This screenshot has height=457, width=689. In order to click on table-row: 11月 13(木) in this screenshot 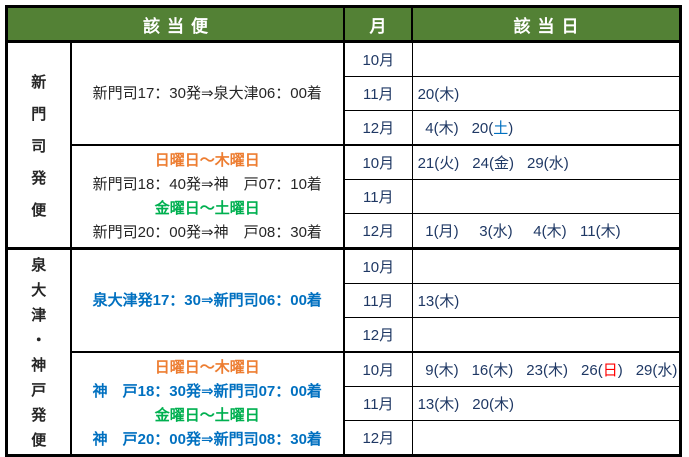, I will do `click(344, 300)`.